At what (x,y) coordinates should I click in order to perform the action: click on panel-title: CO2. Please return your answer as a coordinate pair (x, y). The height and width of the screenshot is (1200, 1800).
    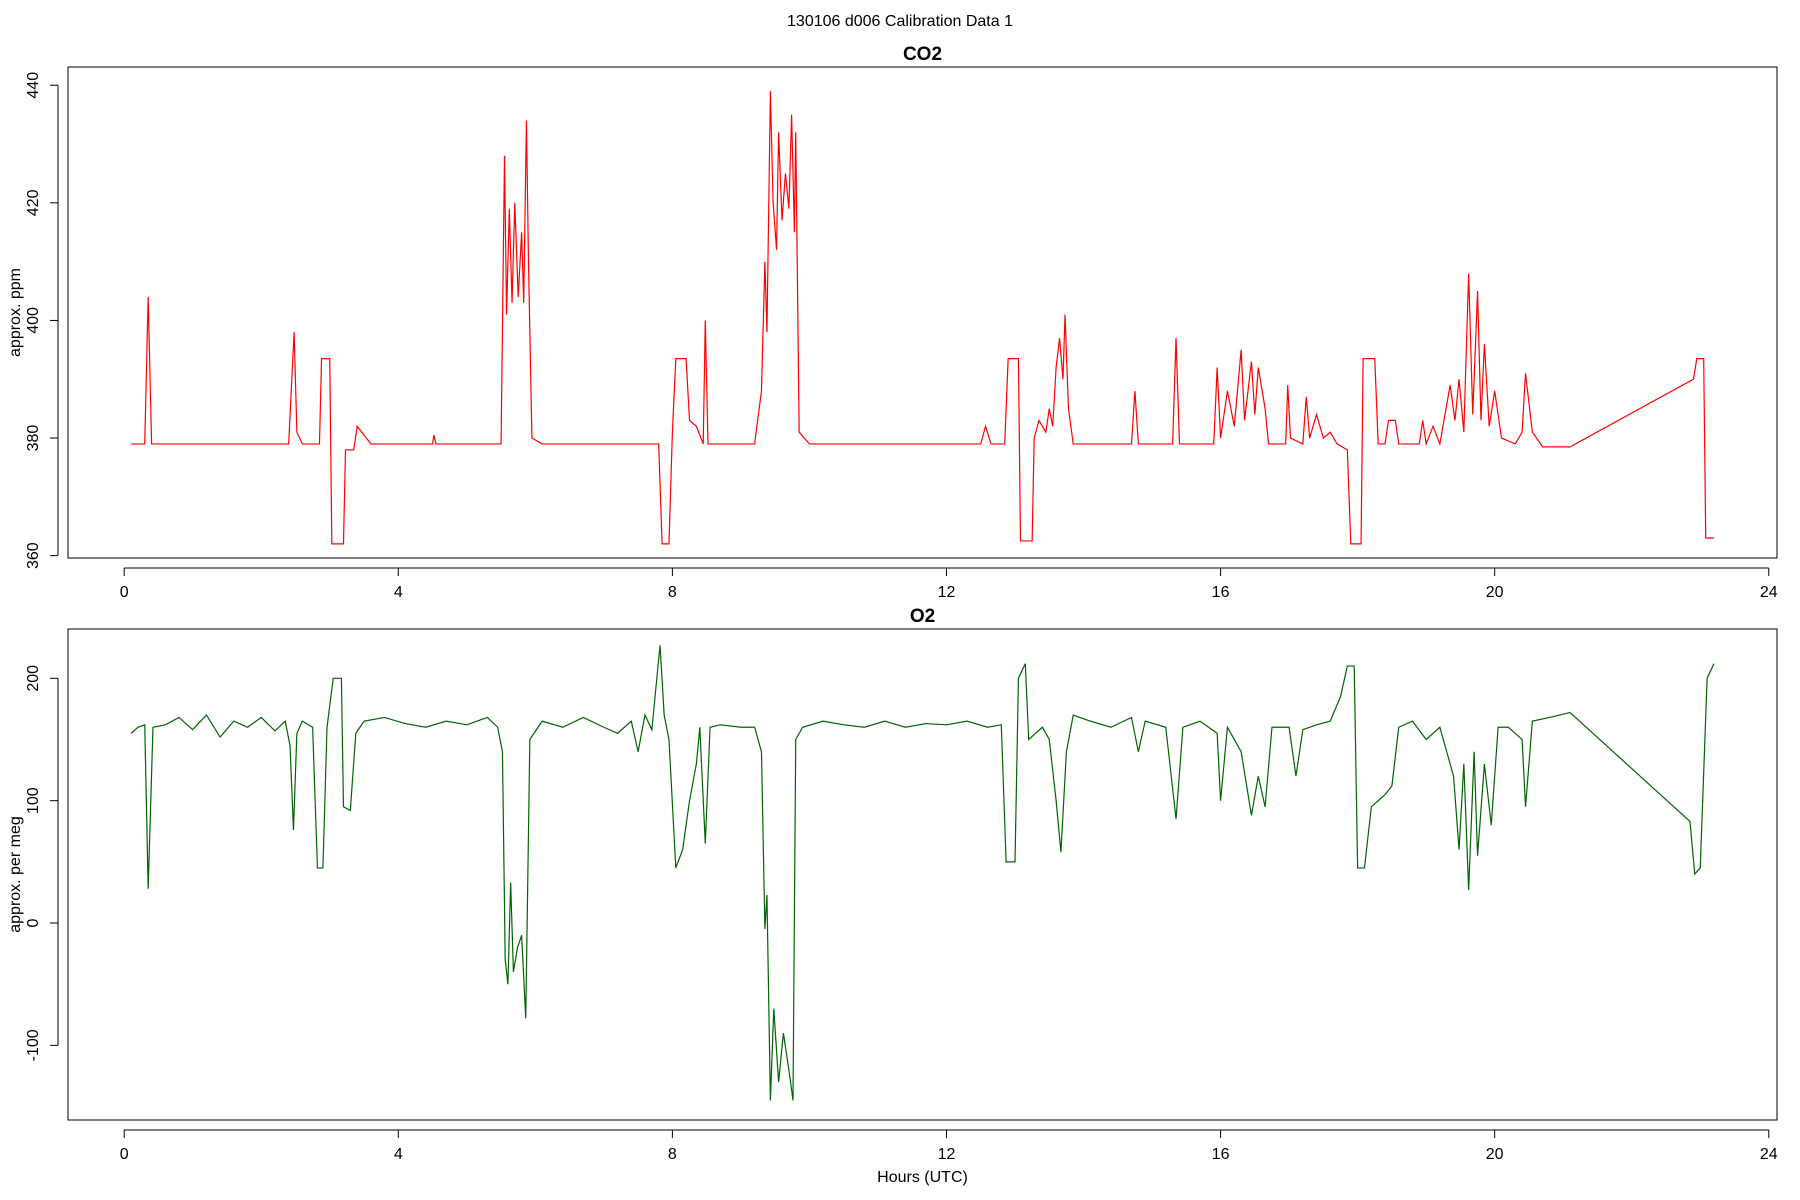
    Looking at the image, I should click on (922, 54).